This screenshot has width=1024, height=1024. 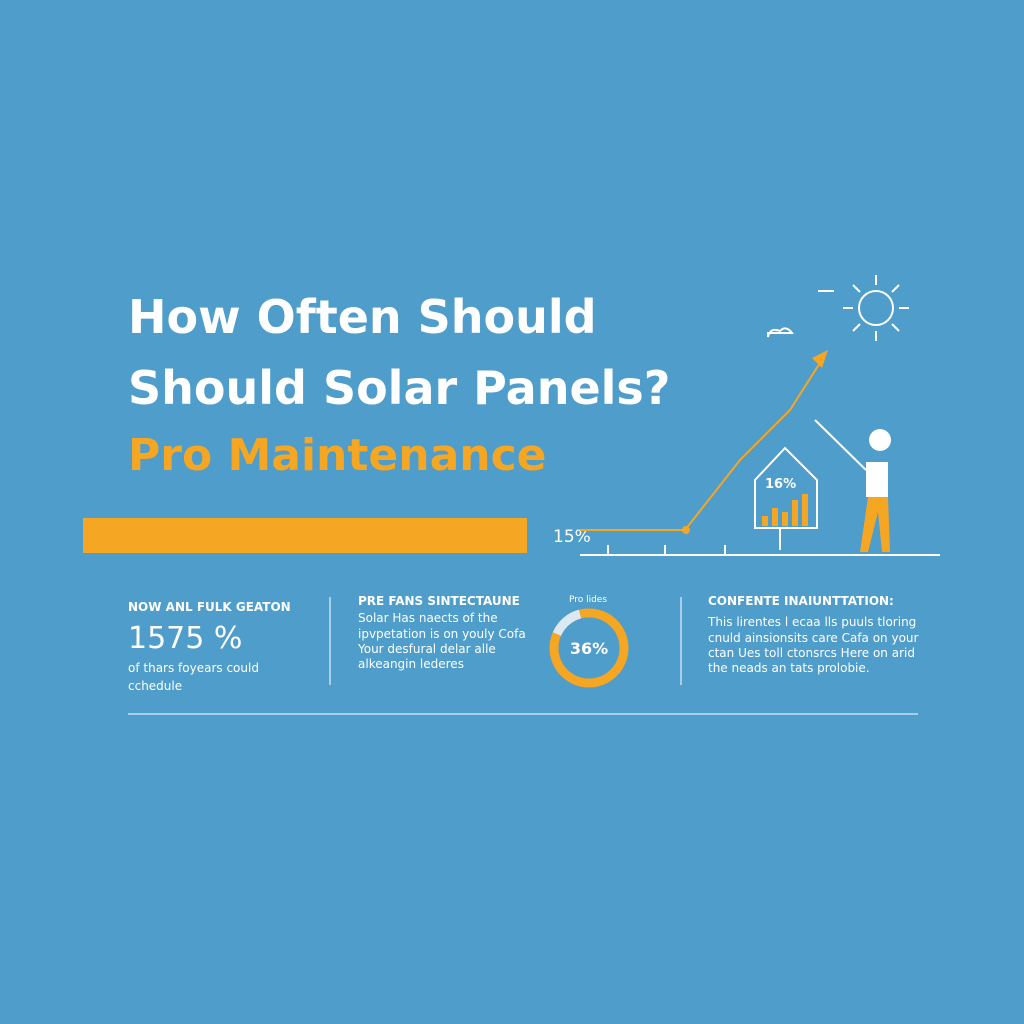 What do you see at coordinates (209, 607) in the screenshot?
I see `column-heading: NOW ANL FULK GEATON` at bounding box center [209, 607].